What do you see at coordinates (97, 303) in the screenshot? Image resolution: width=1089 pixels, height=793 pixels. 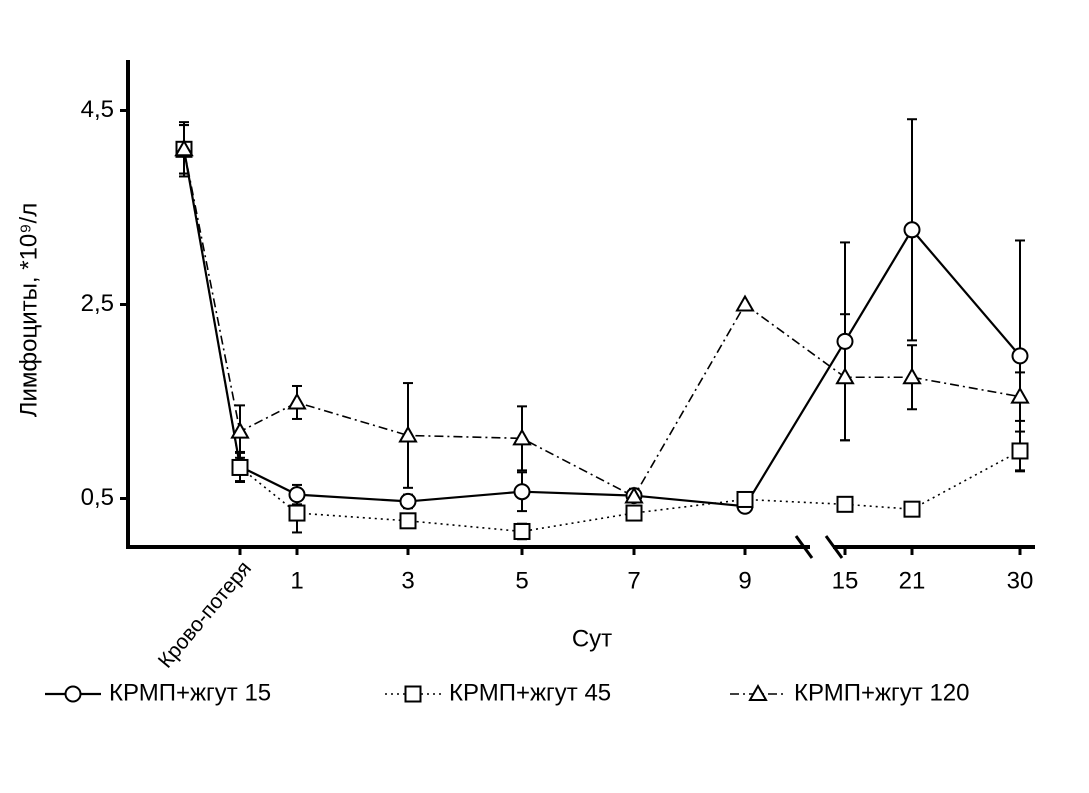 I see `y-tick-label: 2,5` at bounding box center [97, 303].